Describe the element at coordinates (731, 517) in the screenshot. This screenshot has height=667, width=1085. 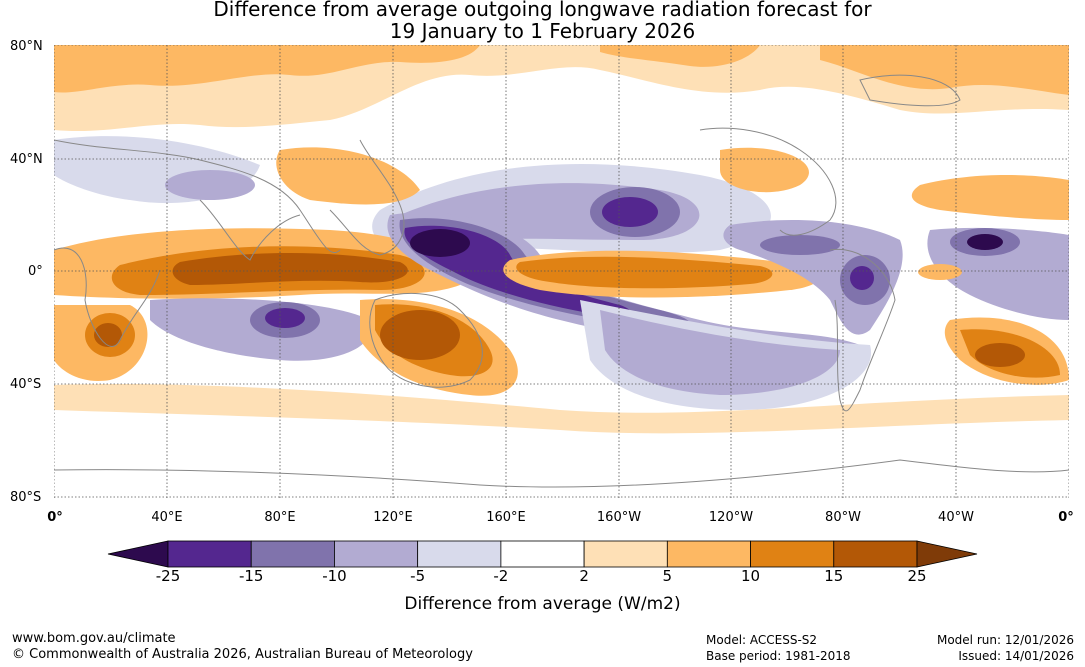
I see `lon-label-120w: 120°W` at that location.